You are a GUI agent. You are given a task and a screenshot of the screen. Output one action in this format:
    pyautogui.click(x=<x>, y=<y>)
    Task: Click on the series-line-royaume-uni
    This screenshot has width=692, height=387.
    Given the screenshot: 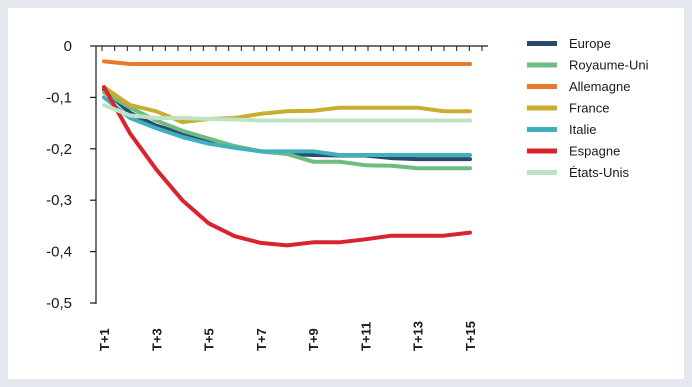 What is the action you would take?
    pyautogui.click(x=287, y=130)
    